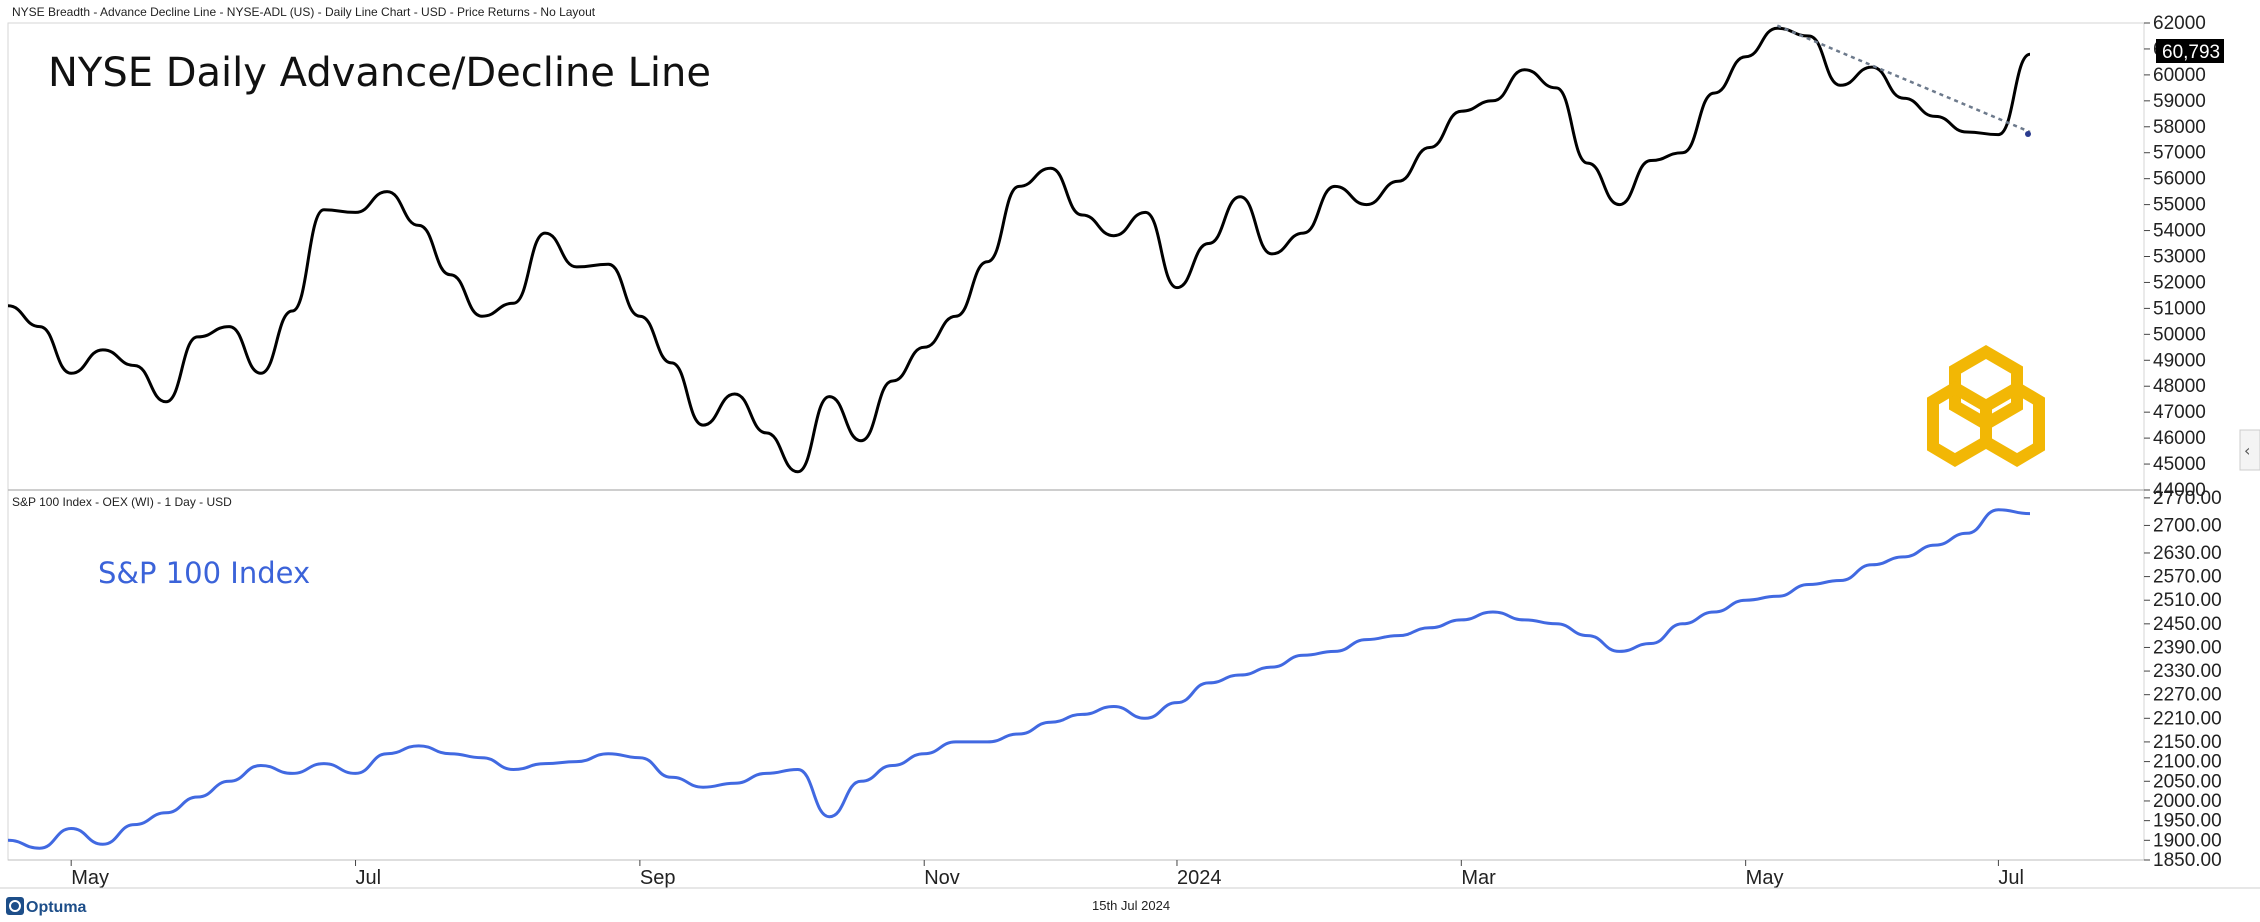 The image size is (2260, 922). I want to click on adl-y-tick-label: 54000, so click(2179, 231).